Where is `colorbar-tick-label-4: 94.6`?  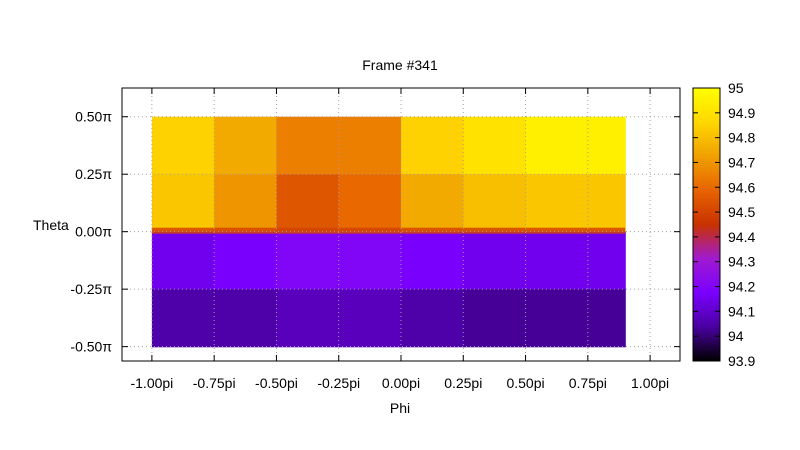 colorbar-tick-label-4: 94.6 is located at coordinates (741, 187).